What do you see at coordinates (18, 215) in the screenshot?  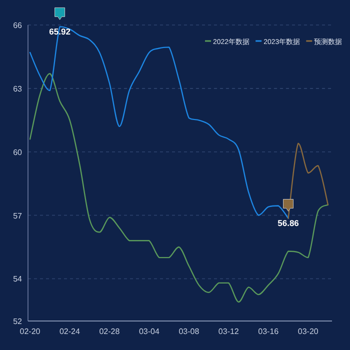 I see `y-tick-label: 57` at bounding box center [18, 215].